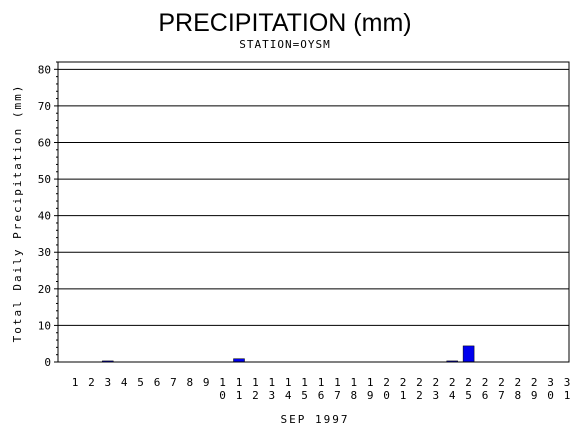  I want to click on y-tick-labels: 0 10 20 30 40 50 60 70 80, so click(44, 216).